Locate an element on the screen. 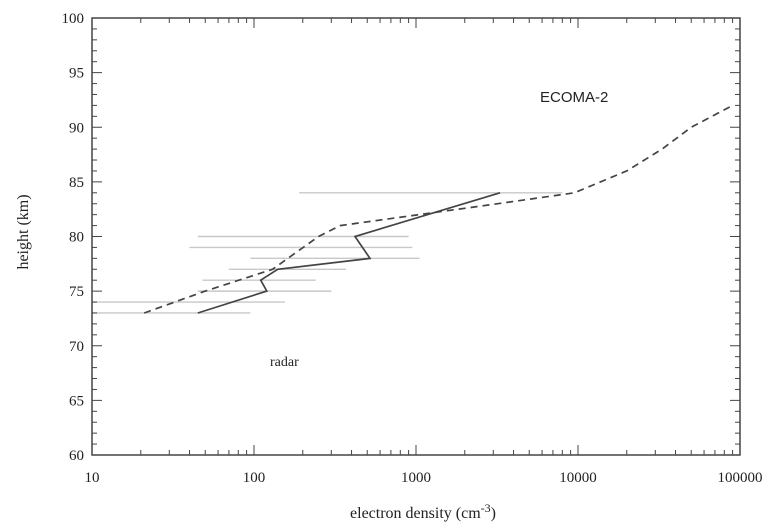 This screenshot has width=771, height=525. y-tick-label: 85 is located at coordinates (76, 183).